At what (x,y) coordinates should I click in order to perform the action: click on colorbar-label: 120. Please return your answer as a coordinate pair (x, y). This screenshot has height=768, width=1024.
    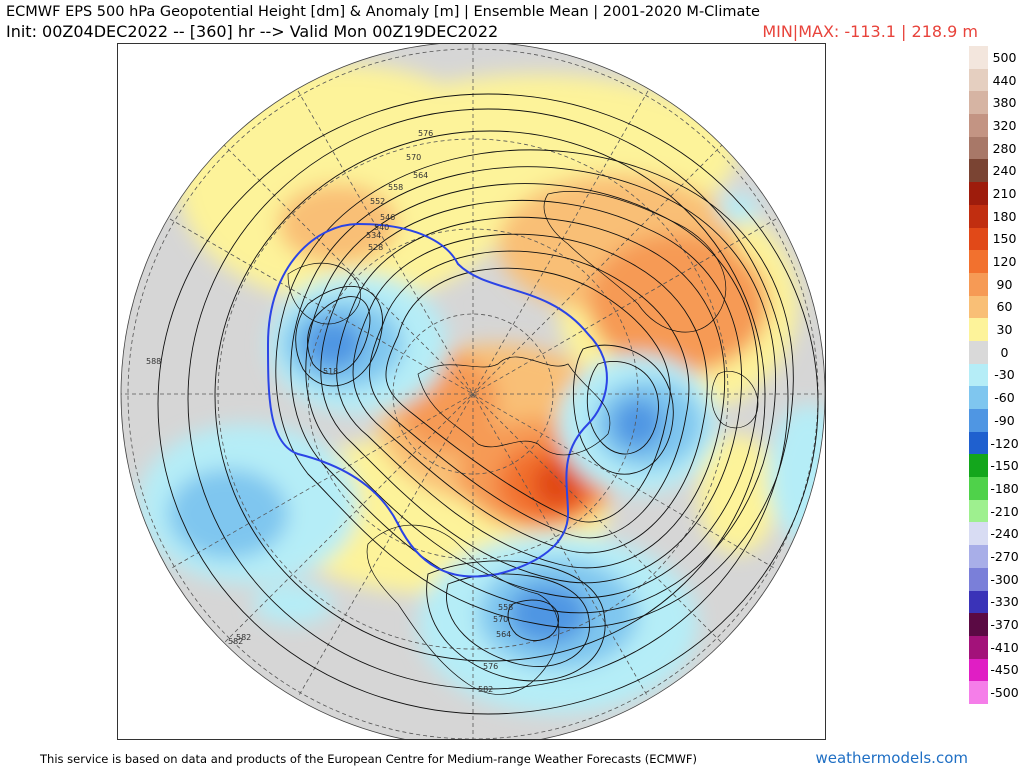
    Looking at the image, I should click on (1004, 262).